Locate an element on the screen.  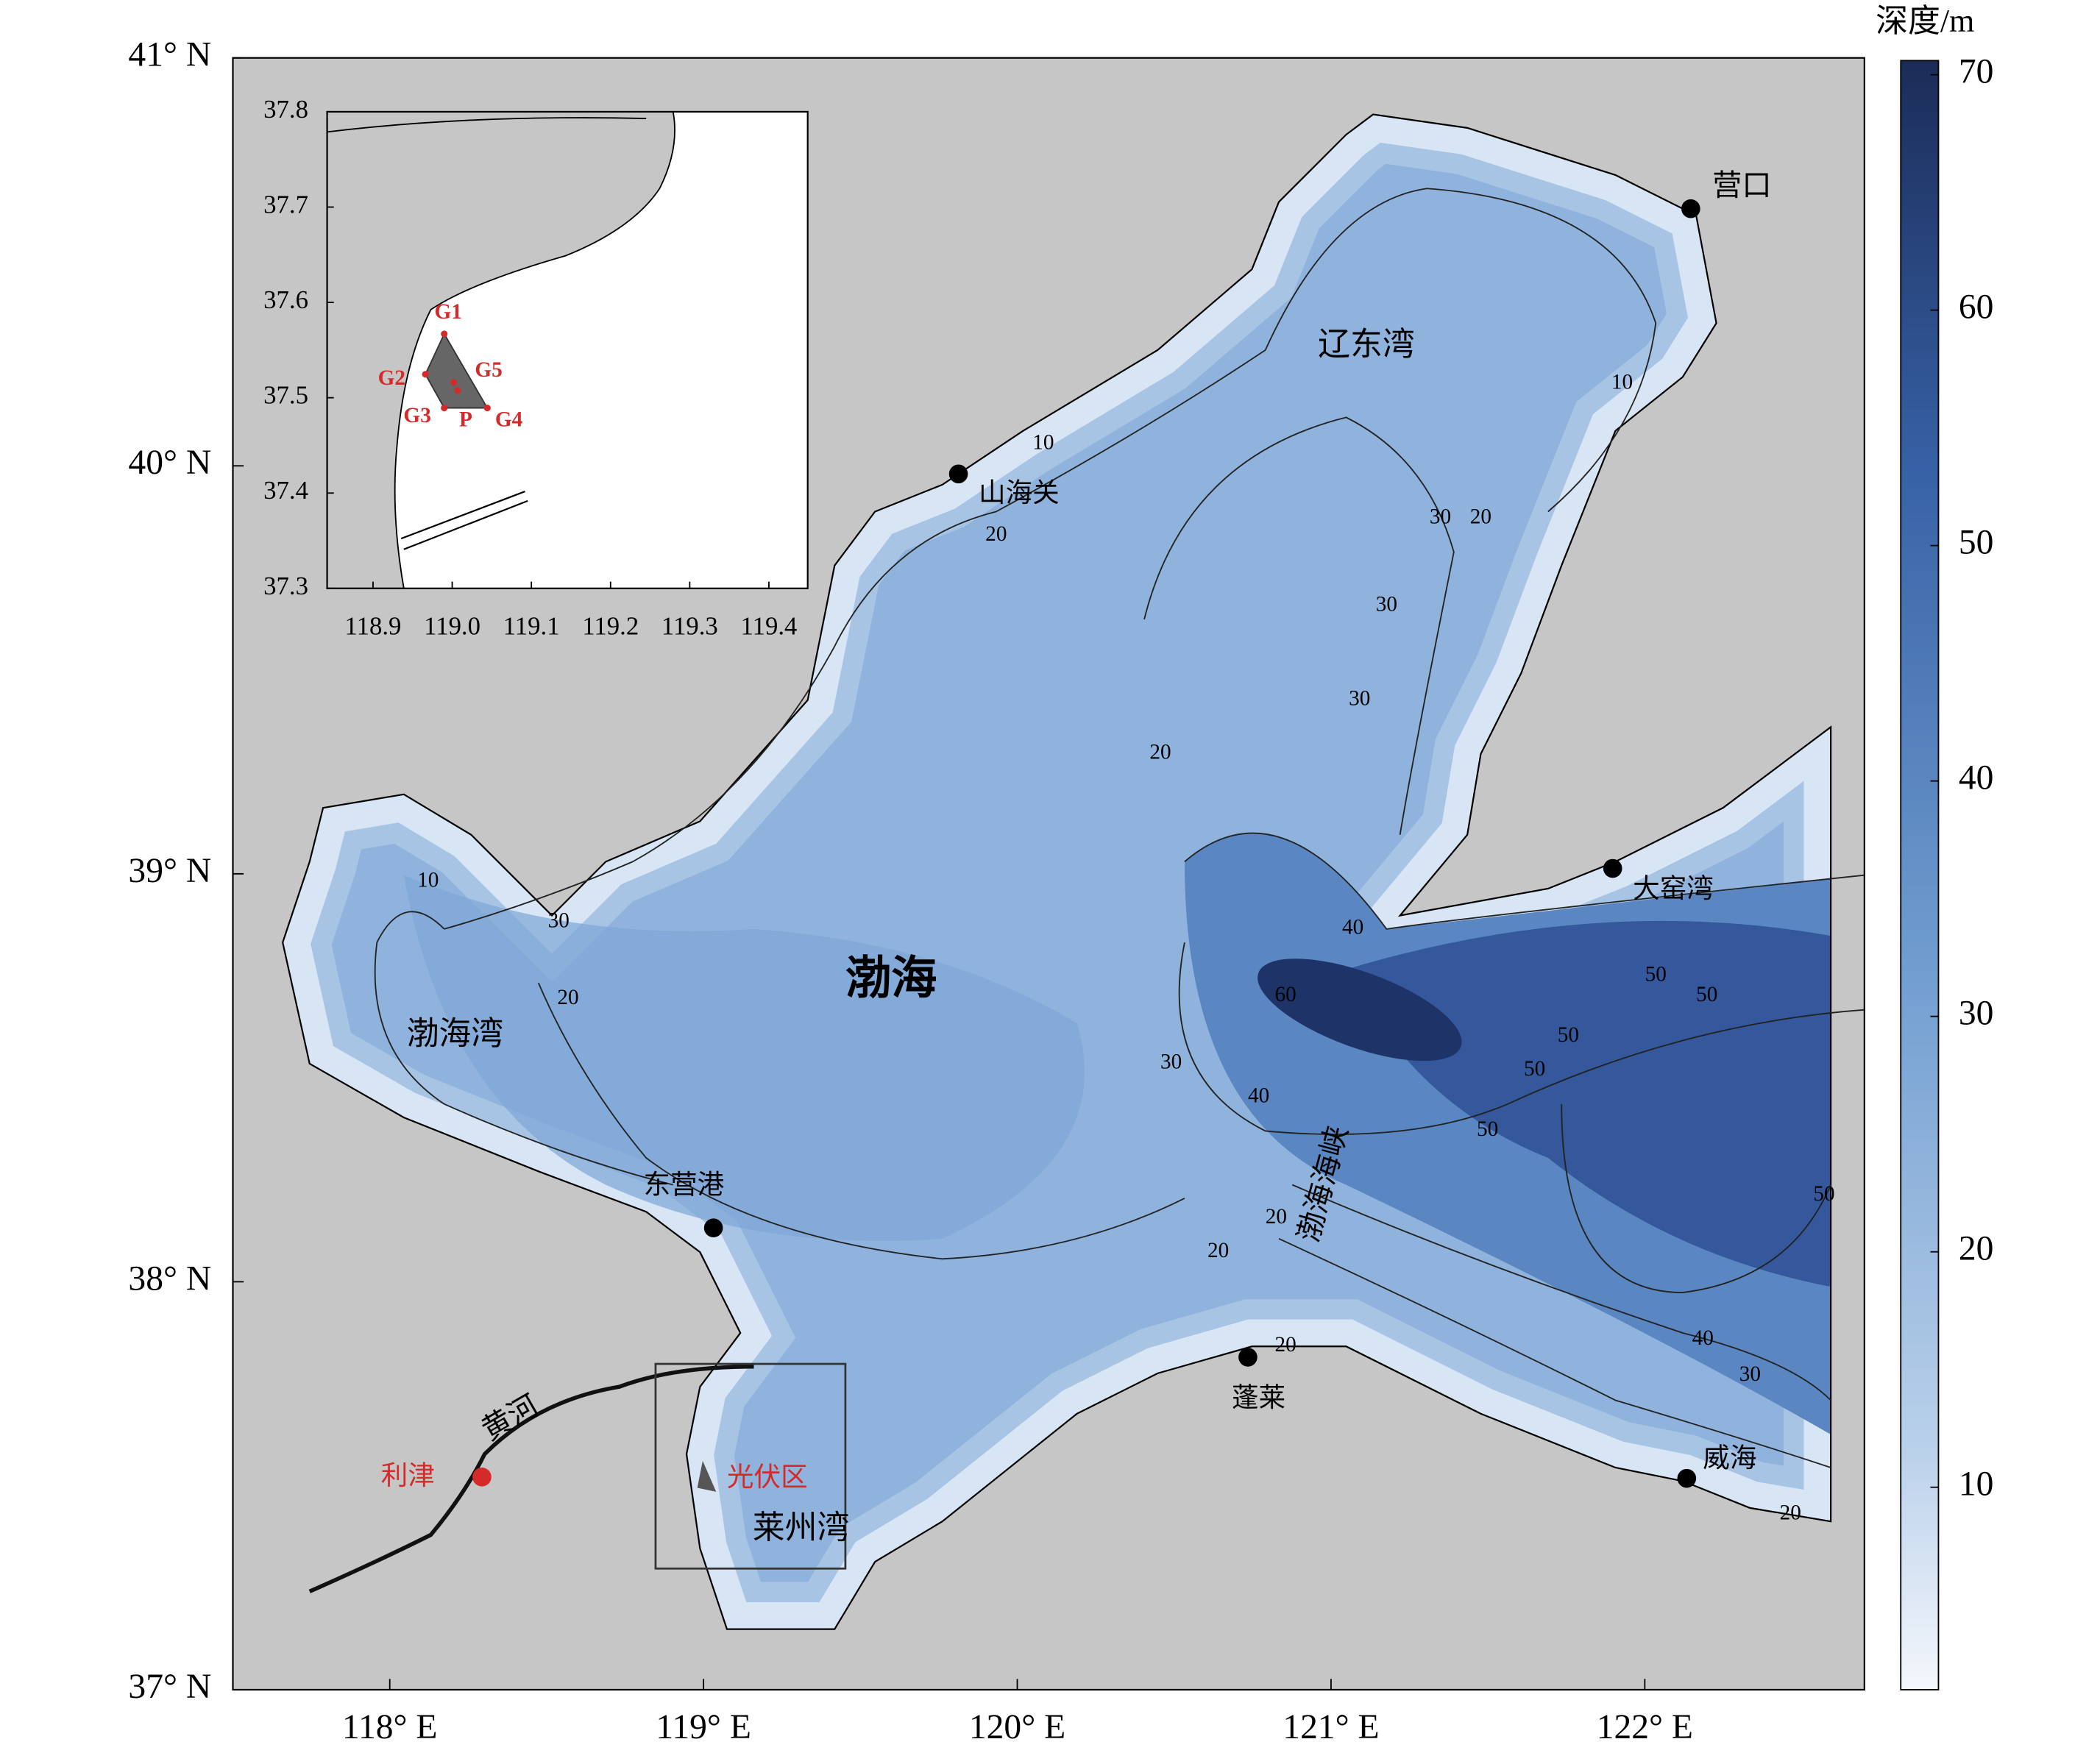
inset-site-label: G3 is located at coordinates (416, 415).